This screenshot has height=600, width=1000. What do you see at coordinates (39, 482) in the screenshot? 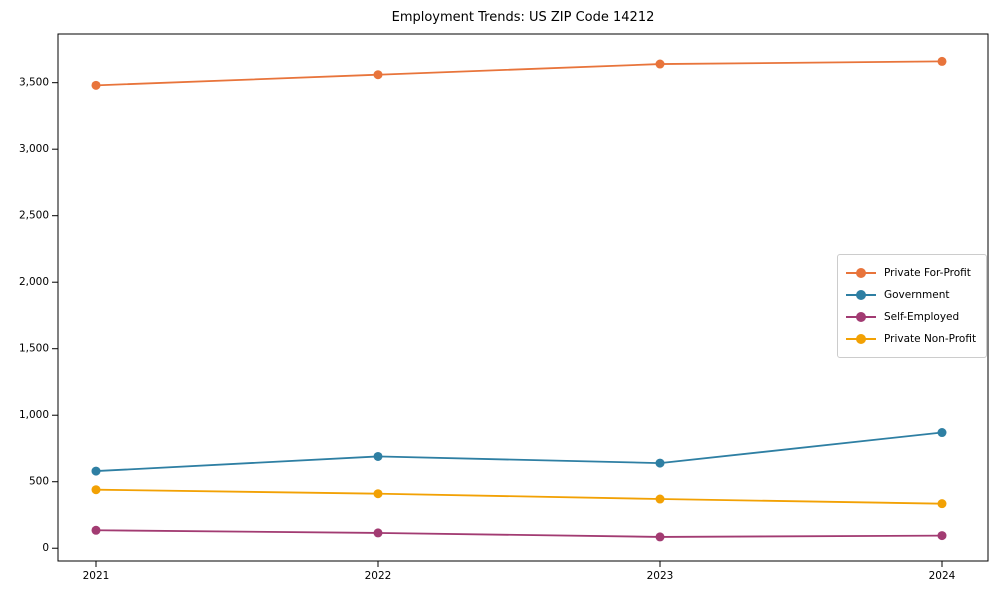
I see `y-tick-label: 500` at bounding box center [39, 482].